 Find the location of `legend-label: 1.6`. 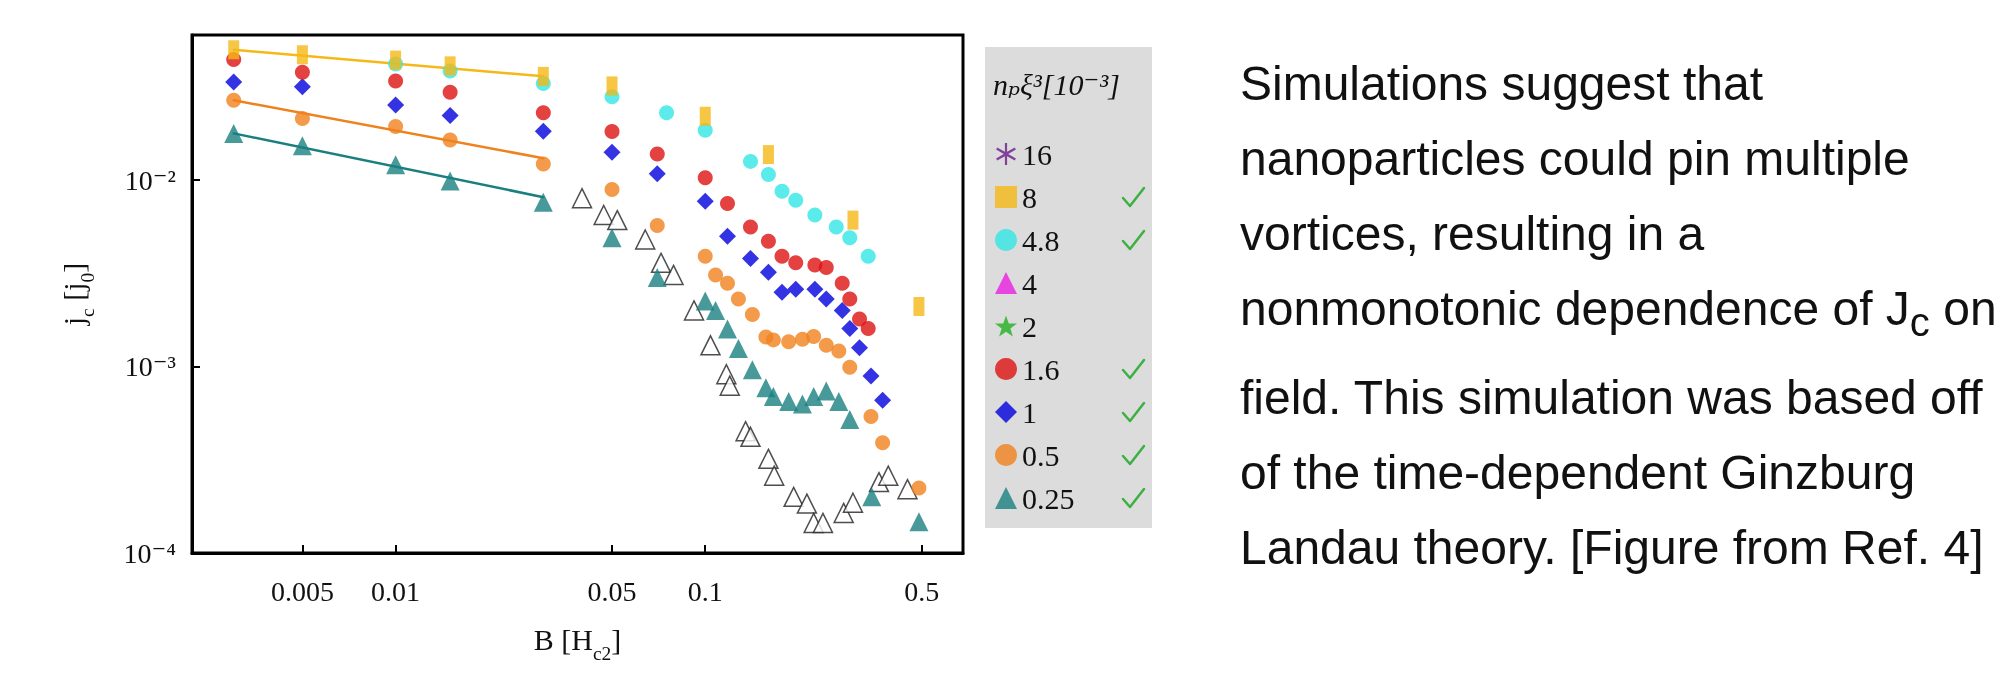

legend-label: 1.6 is located at coordinates (1041, 369).